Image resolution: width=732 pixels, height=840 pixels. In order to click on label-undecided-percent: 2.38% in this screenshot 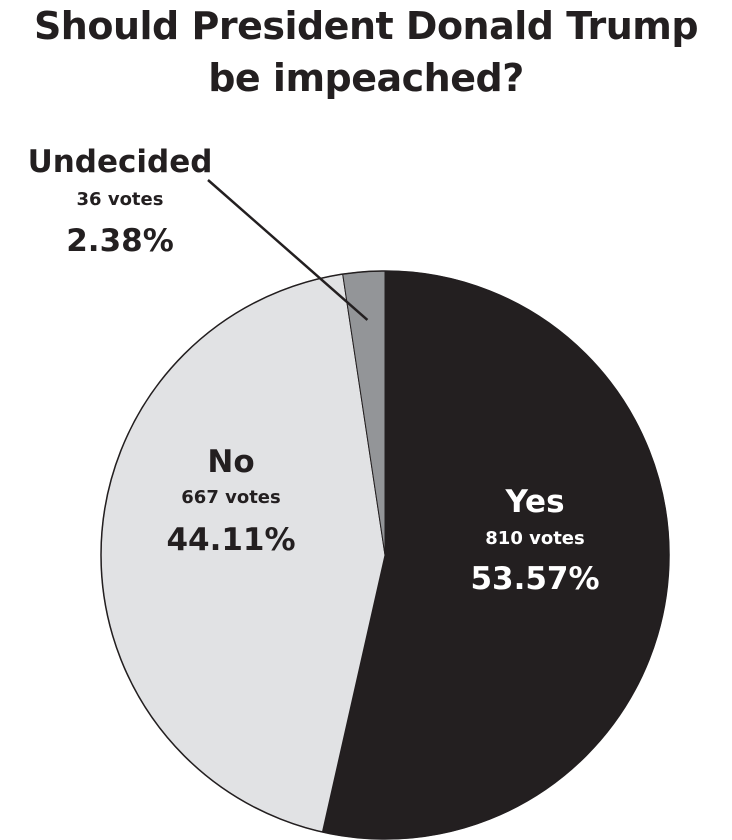, I will do `click(120, 241)`.